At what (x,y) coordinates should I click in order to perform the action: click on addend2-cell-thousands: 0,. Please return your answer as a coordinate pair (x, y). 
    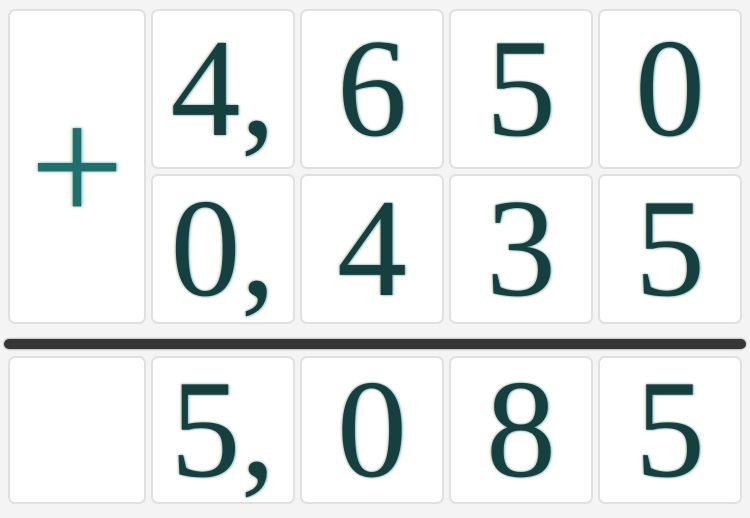
    Looking at the image, I should click on (223, 249).